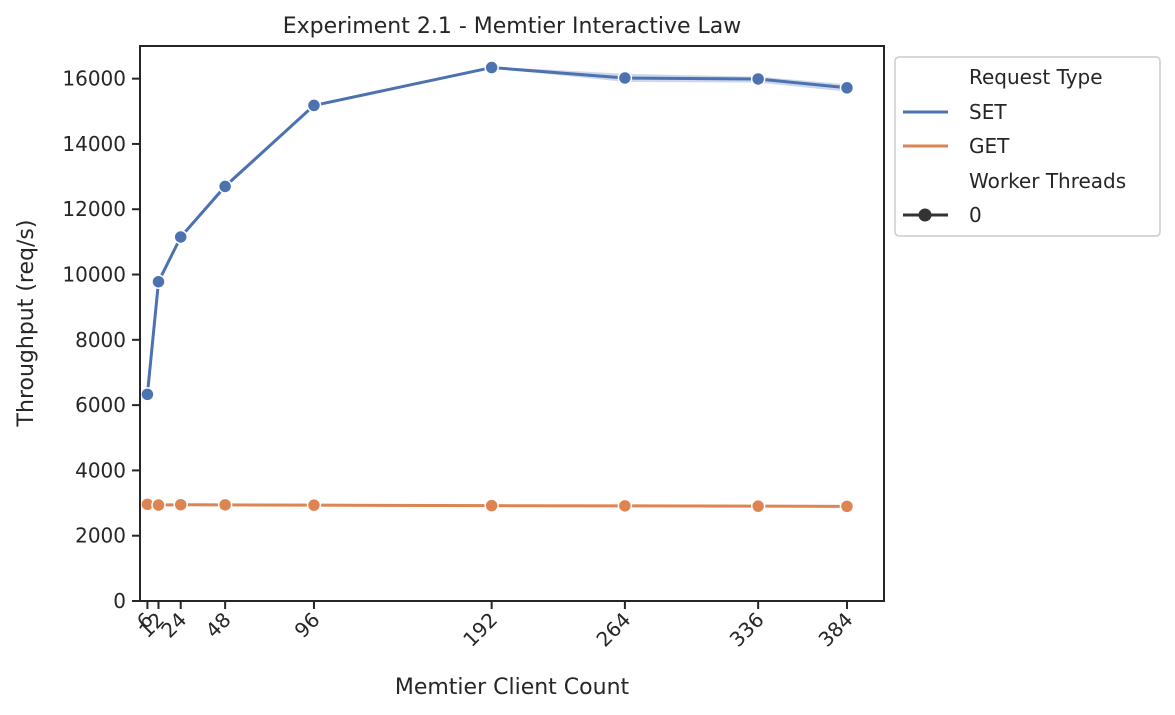 This screenshot has height=715, width=1175. I want to click on x-tick-label: 48, so click(218, 625).